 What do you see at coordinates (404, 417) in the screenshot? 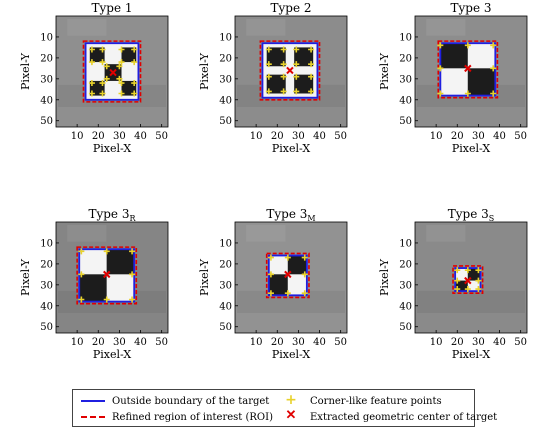
I see `legend-label-center: Extracted geometric center of target` at bounding box center [404, 417].